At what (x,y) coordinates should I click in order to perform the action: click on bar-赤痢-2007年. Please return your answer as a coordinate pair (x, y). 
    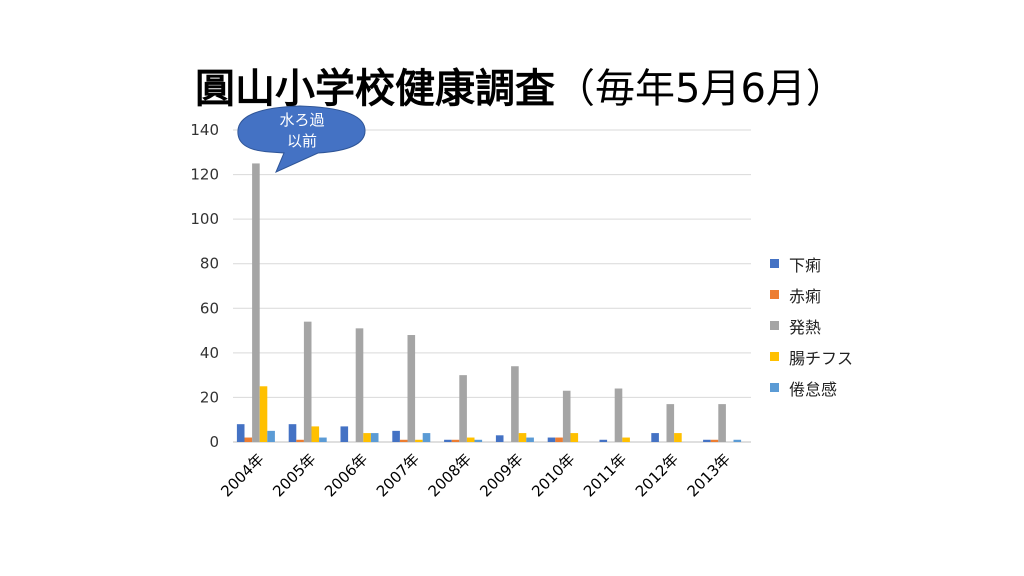
    Looking at the image, I should click on (403, 440).